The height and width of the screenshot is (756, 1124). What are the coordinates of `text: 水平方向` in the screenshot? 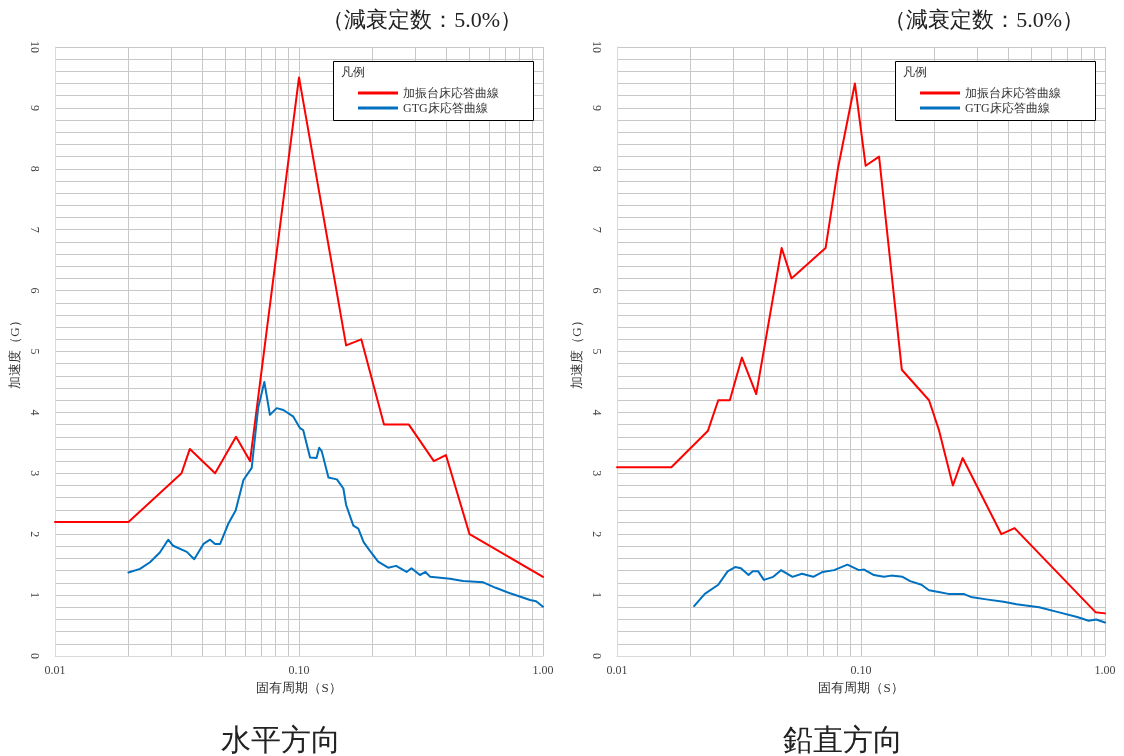 It's located at (281, 739).